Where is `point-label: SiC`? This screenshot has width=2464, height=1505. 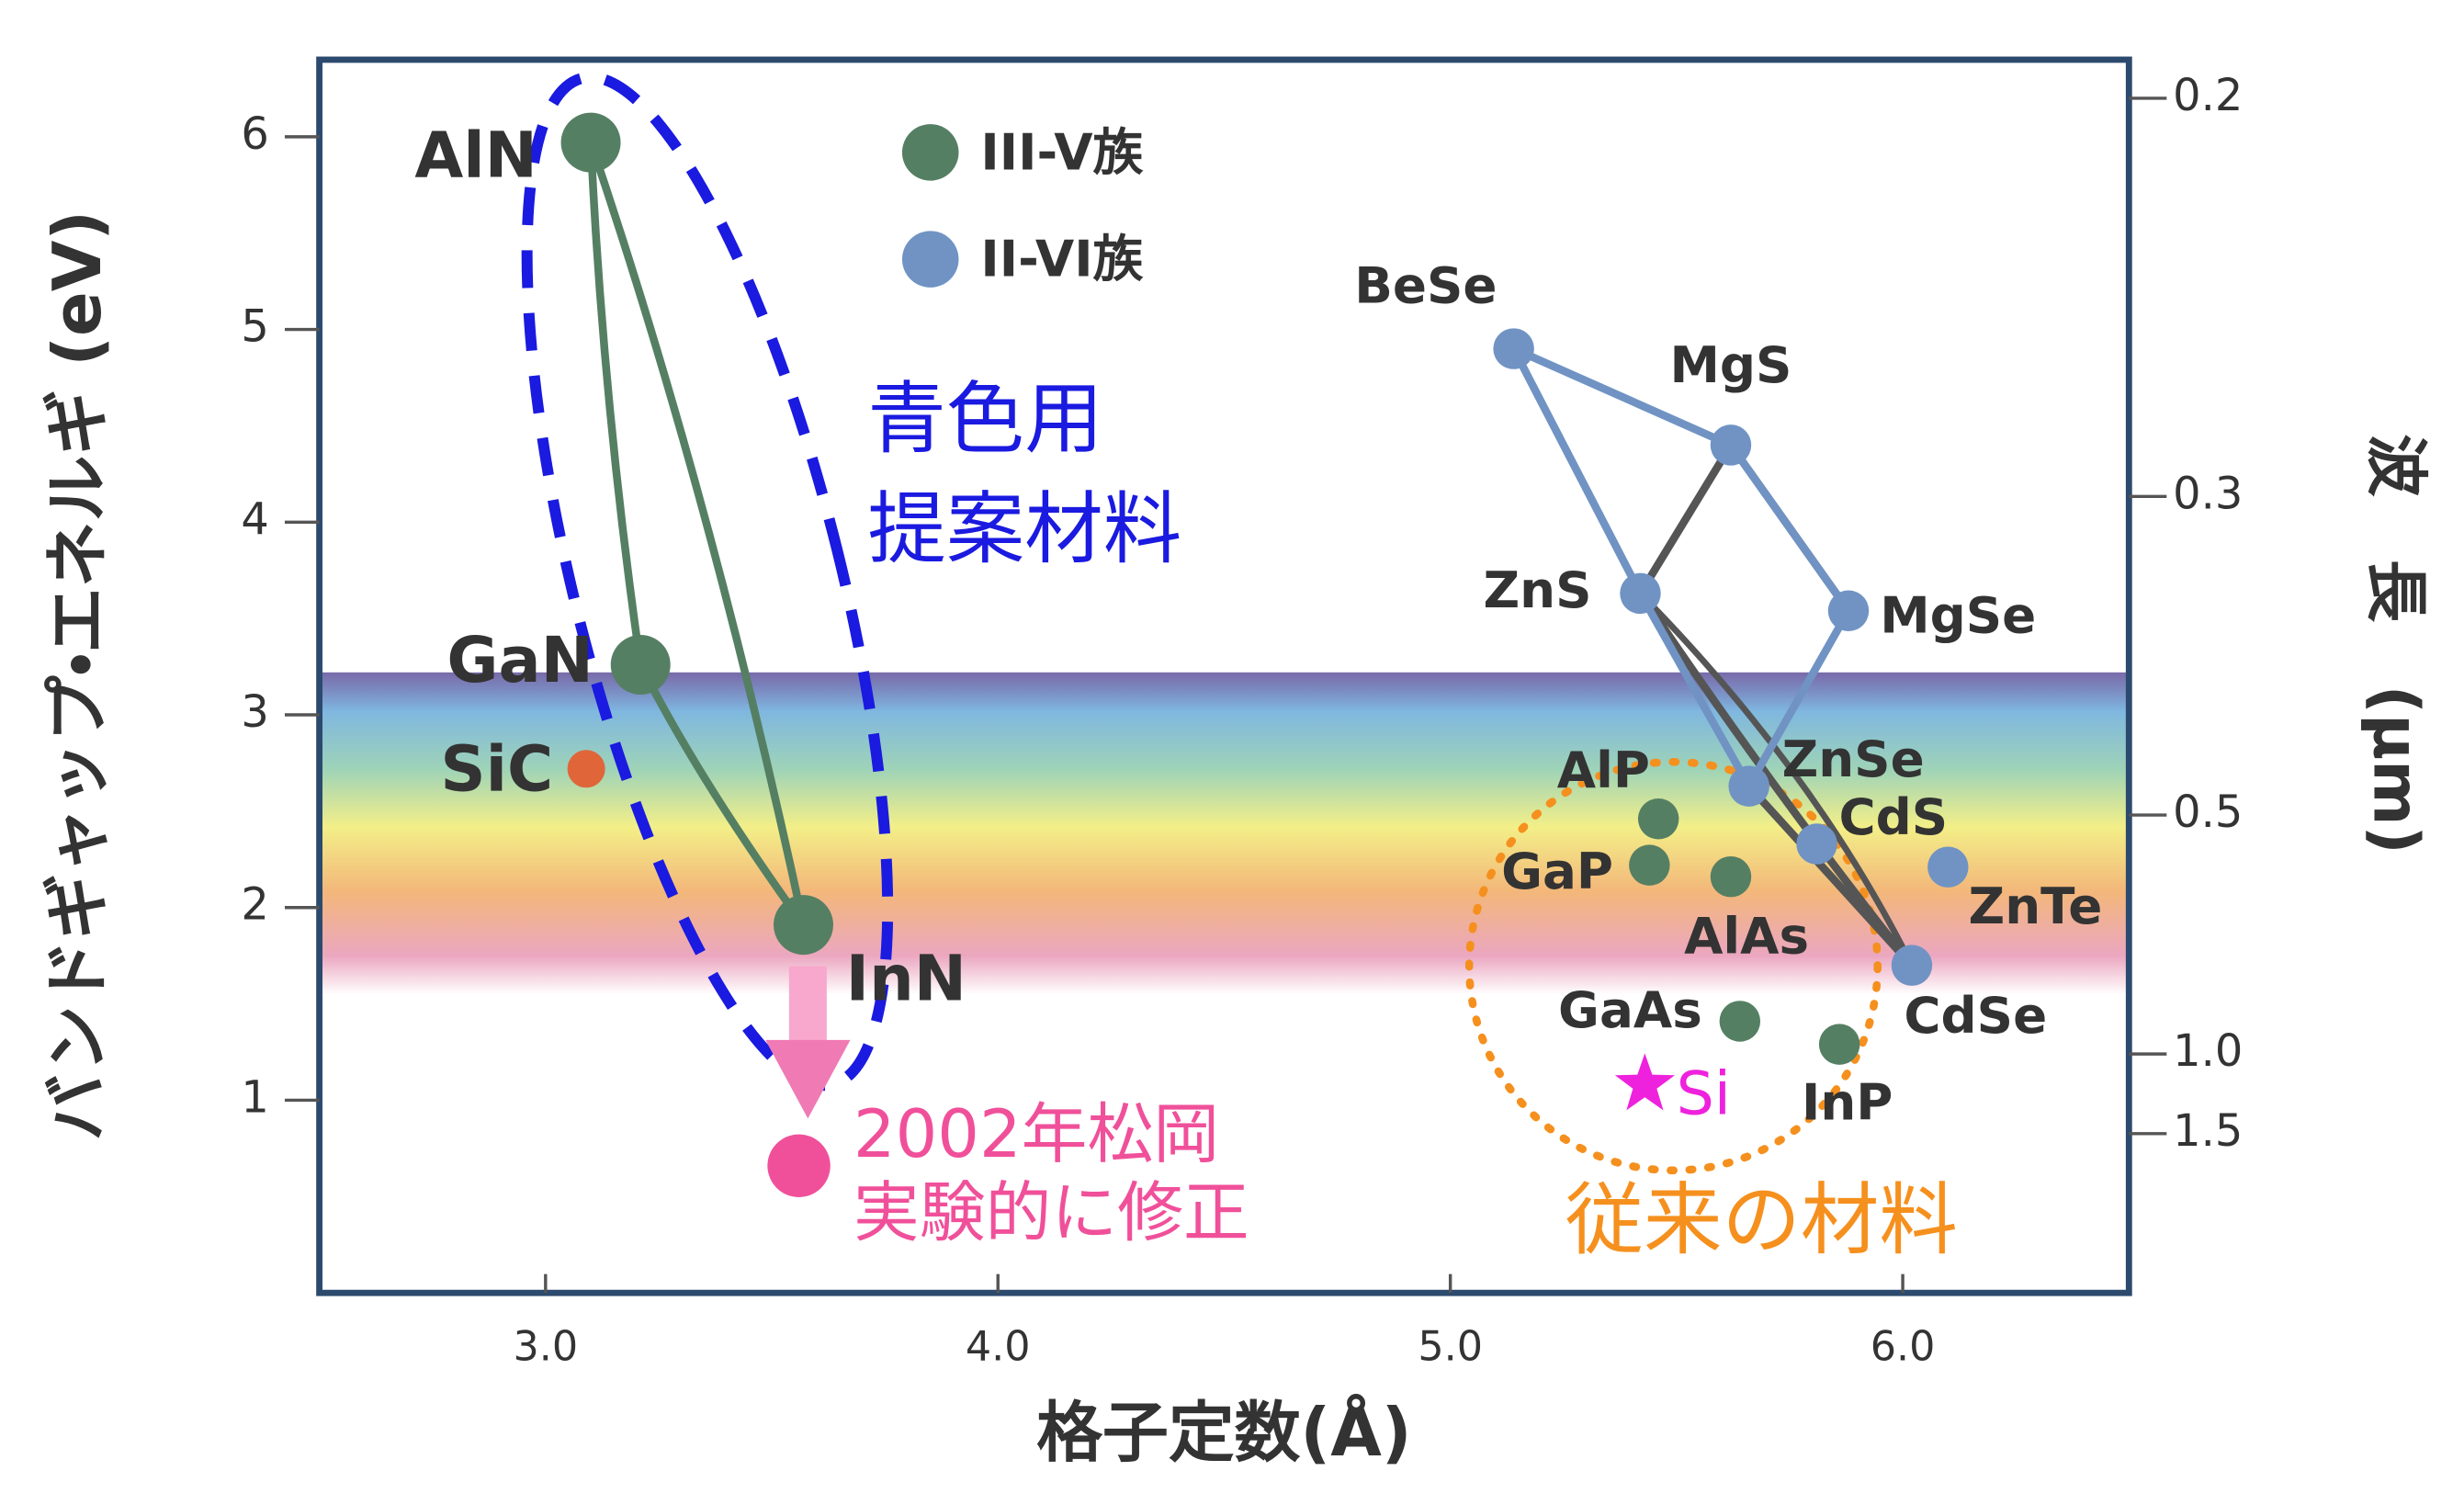 point-label: SiC is located at coordinates (497, 769).